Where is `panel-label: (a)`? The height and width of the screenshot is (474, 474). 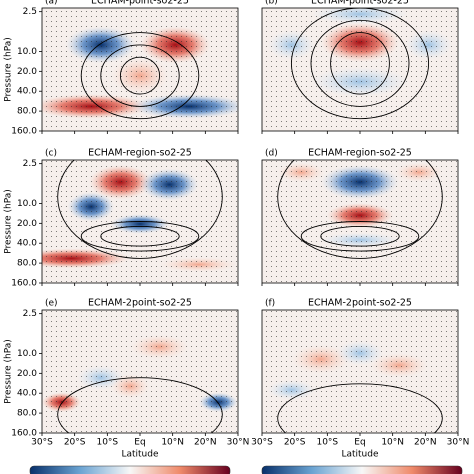 panel-label: (a) is located at coordinates (51, 3).